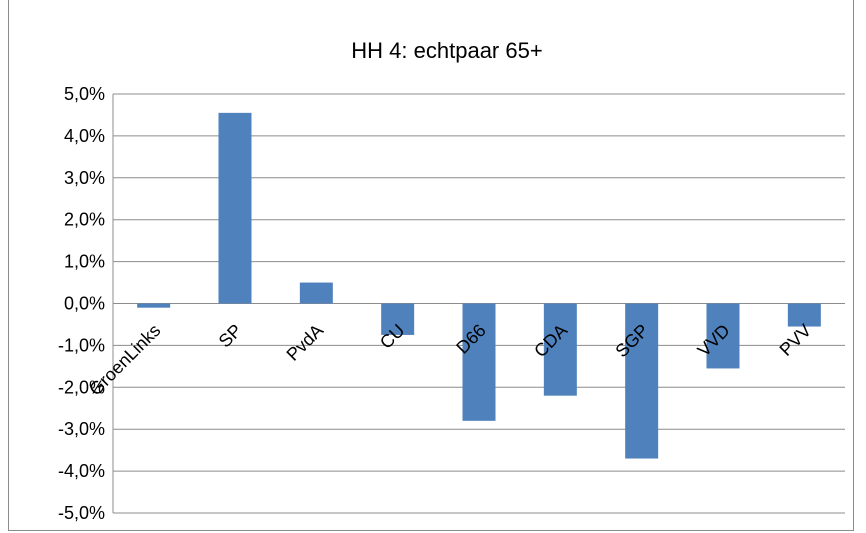 The image size is (866, 533). I want to click on y-tick-label: 4,0%, so click(84, 136).